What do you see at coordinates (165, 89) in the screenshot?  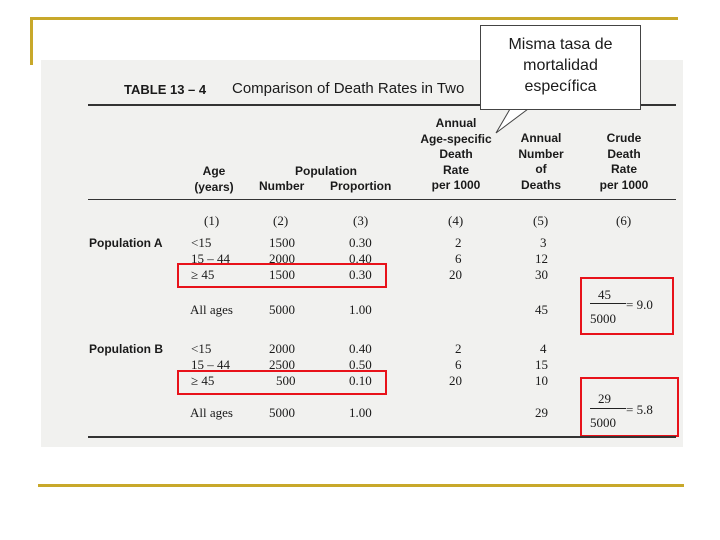 I see `table-label: TABLE 13 – 4` at bounding box center [165, 89].